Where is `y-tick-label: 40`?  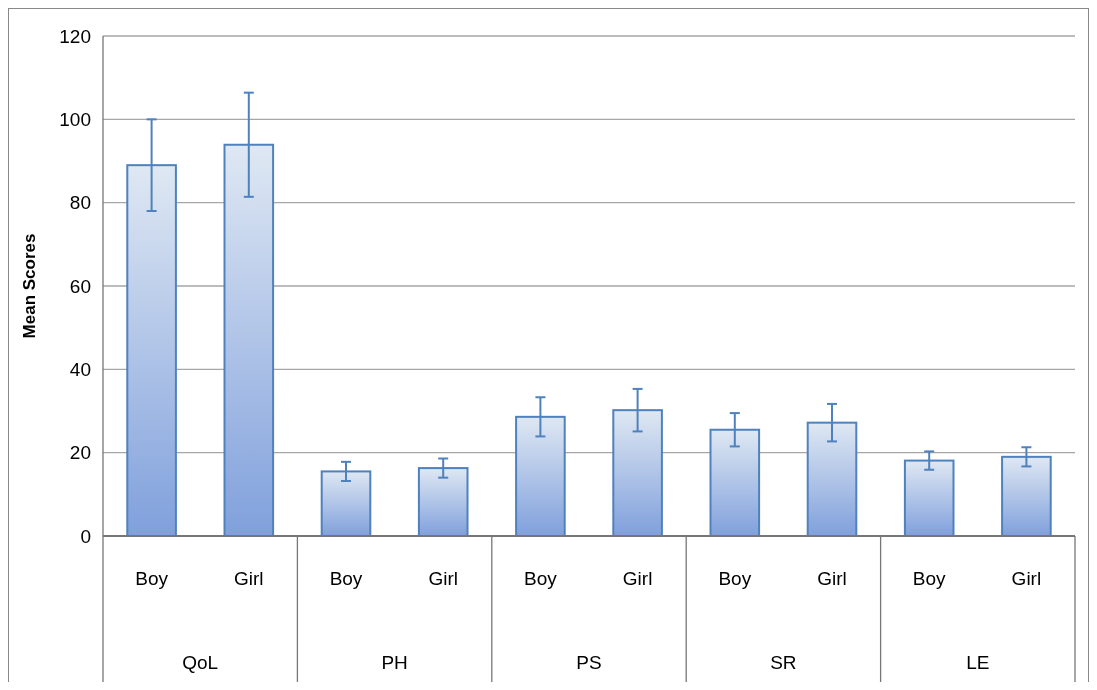 y-tick-label: 40 is located at coordinates (80, 369).